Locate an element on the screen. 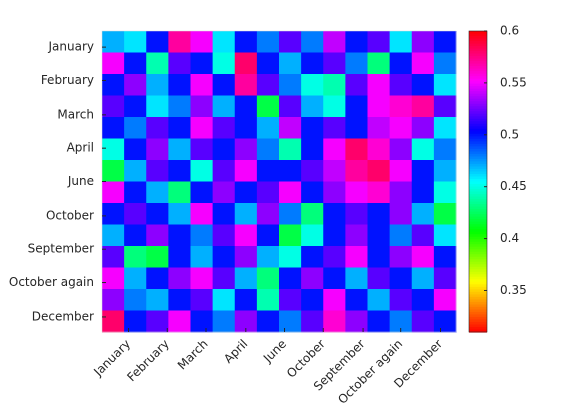 The width and height of the screenshot is (570, 420). colorbar-box is located at coordinates (478, 181).